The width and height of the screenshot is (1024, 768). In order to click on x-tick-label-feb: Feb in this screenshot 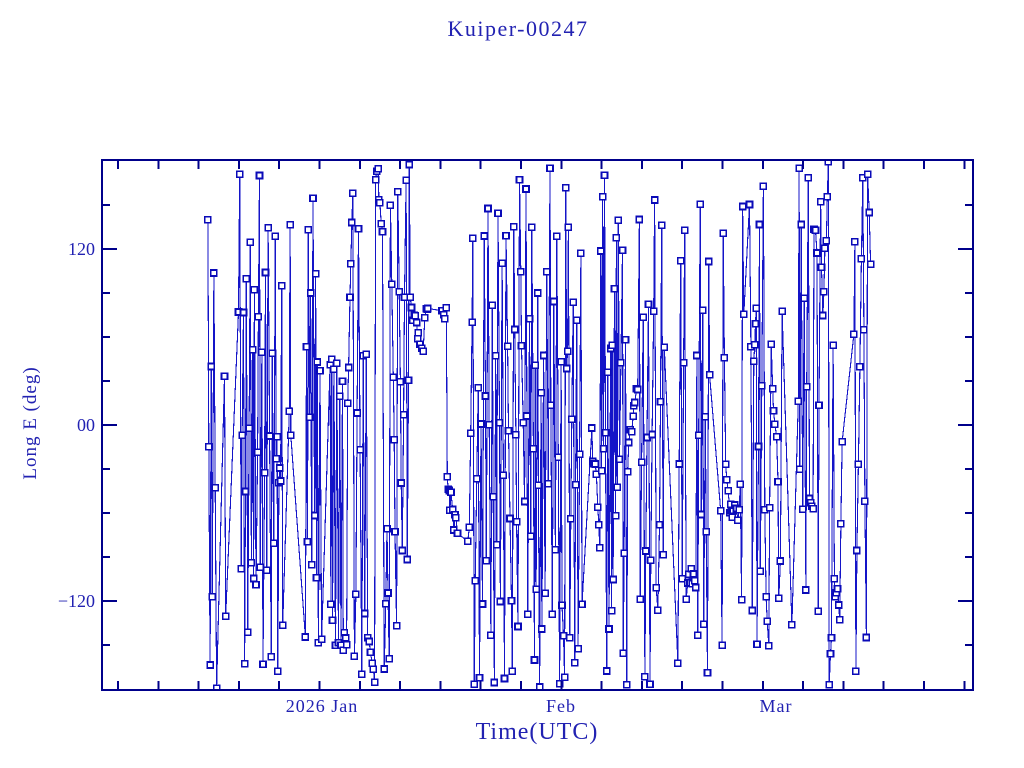, I will do `click(561, 706)`.